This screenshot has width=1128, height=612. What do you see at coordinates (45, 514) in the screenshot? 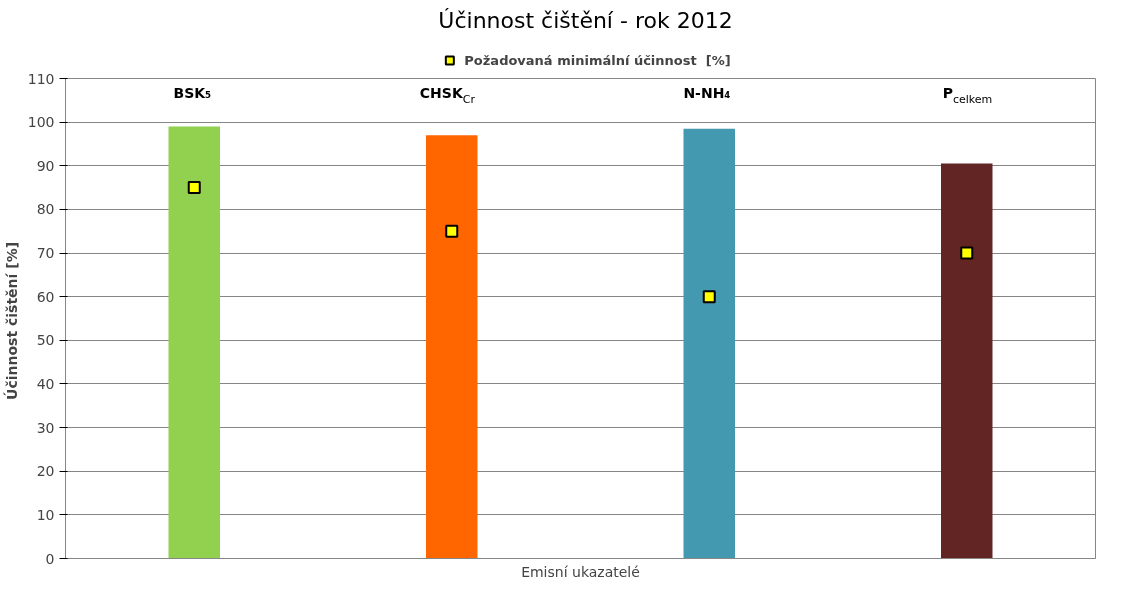
I see `y-tick-label: 10` at bounding box center [45, 514].